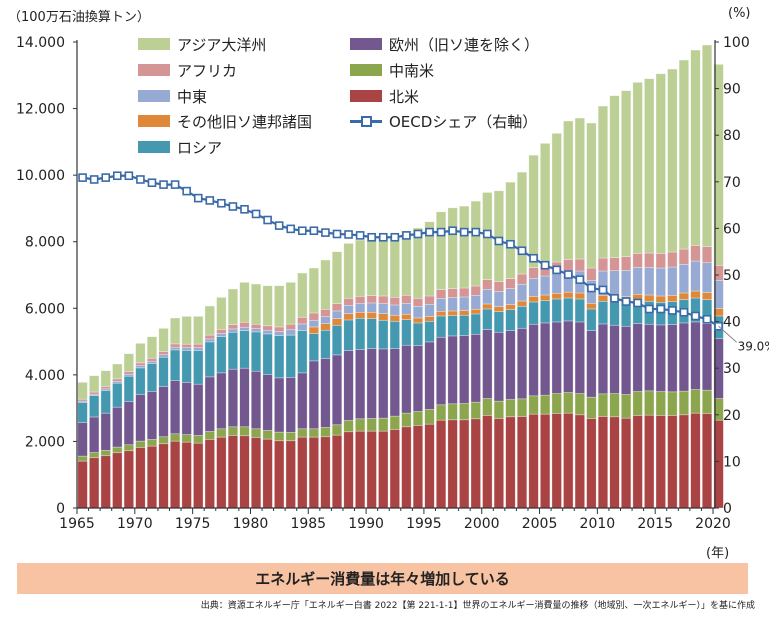 The width and height of the screenshot is (769, 618). I want to click on x-tick-label: 2015, so click(655, 524).